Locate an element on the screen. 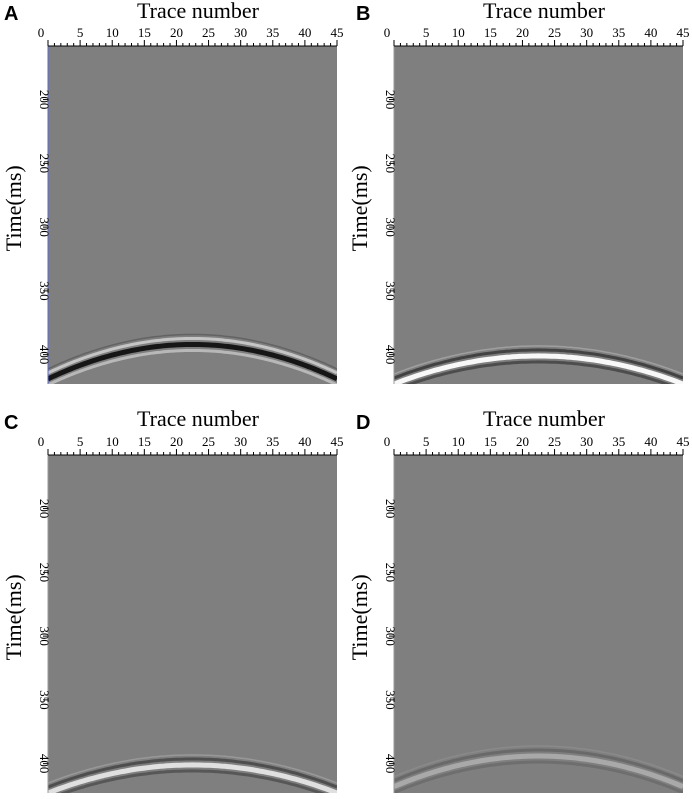  panel-letter: A is located at coordinates (11, 14).